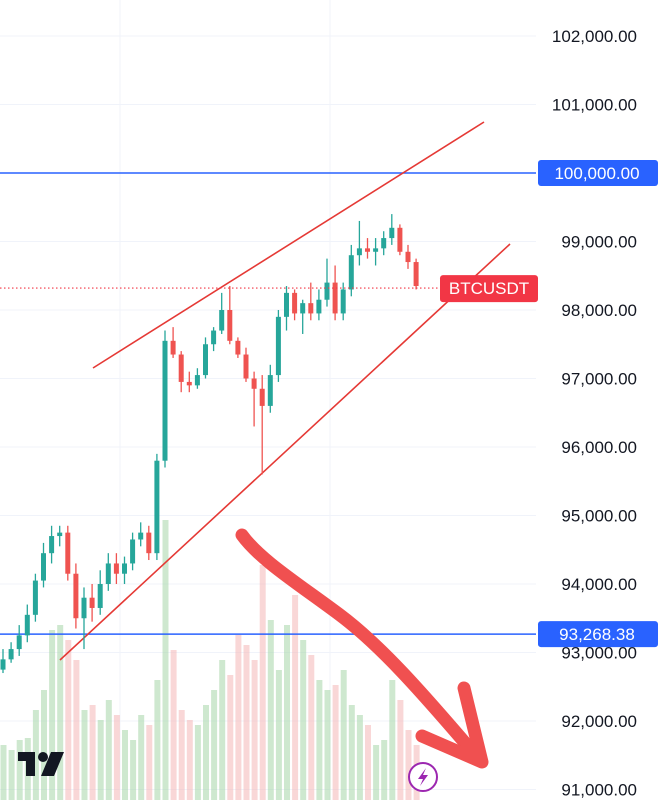 Image resolution: width=663 pixels, height=800 pixels. What do you see at coordinates (599, 516) in the screenshot?
I see `y-tick-label: 95,000.00` at bounding box center [599, 516].